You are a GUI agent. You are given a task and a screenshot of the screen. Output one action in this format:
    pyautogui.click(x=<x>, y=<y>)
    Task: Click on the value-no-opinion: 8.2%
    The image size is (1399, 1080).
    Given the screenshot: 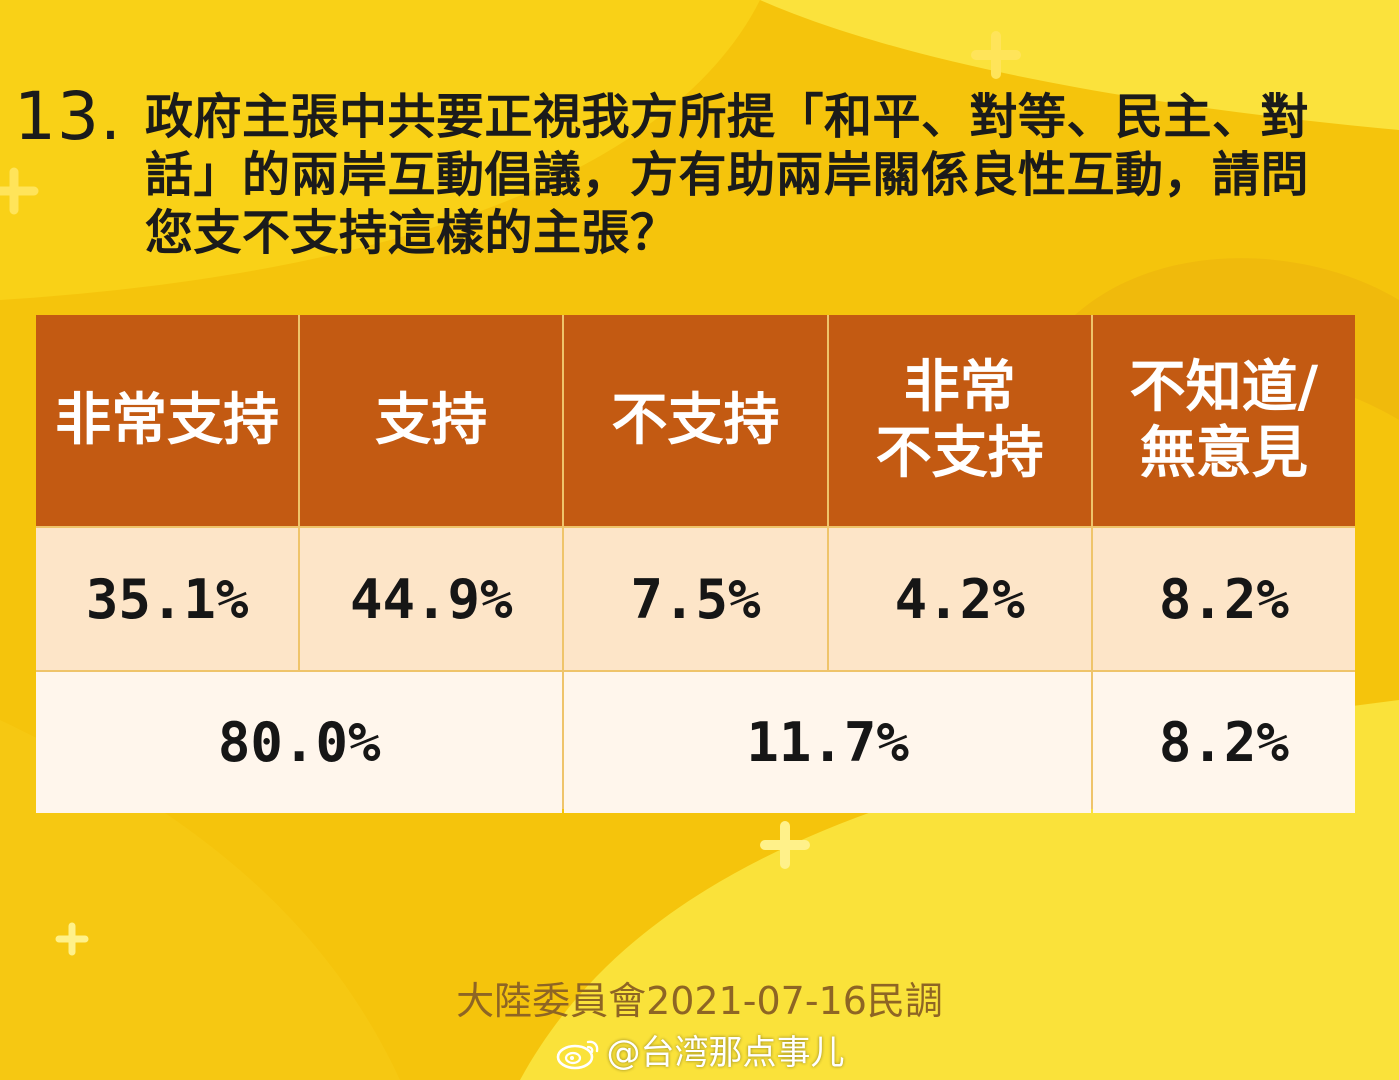 What is the action you would take?
    pyautogui.click(x=1223, y=599)
    